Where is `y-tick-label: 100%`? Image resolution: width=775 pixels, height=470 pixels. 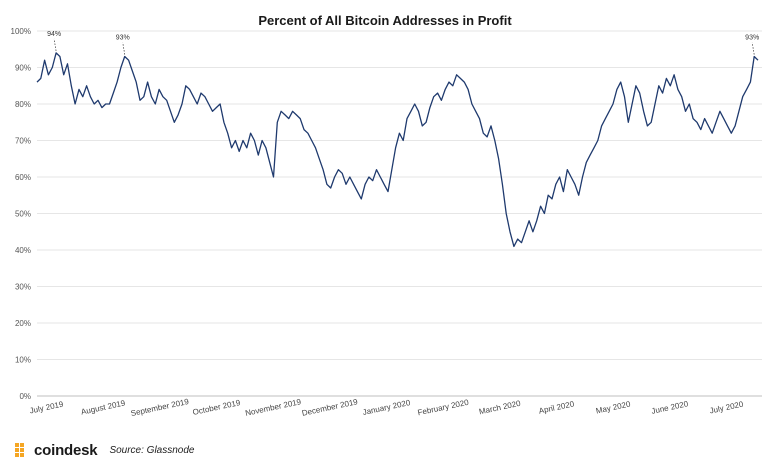
y-tick-label: 100% is located at coordinates (21, 31).